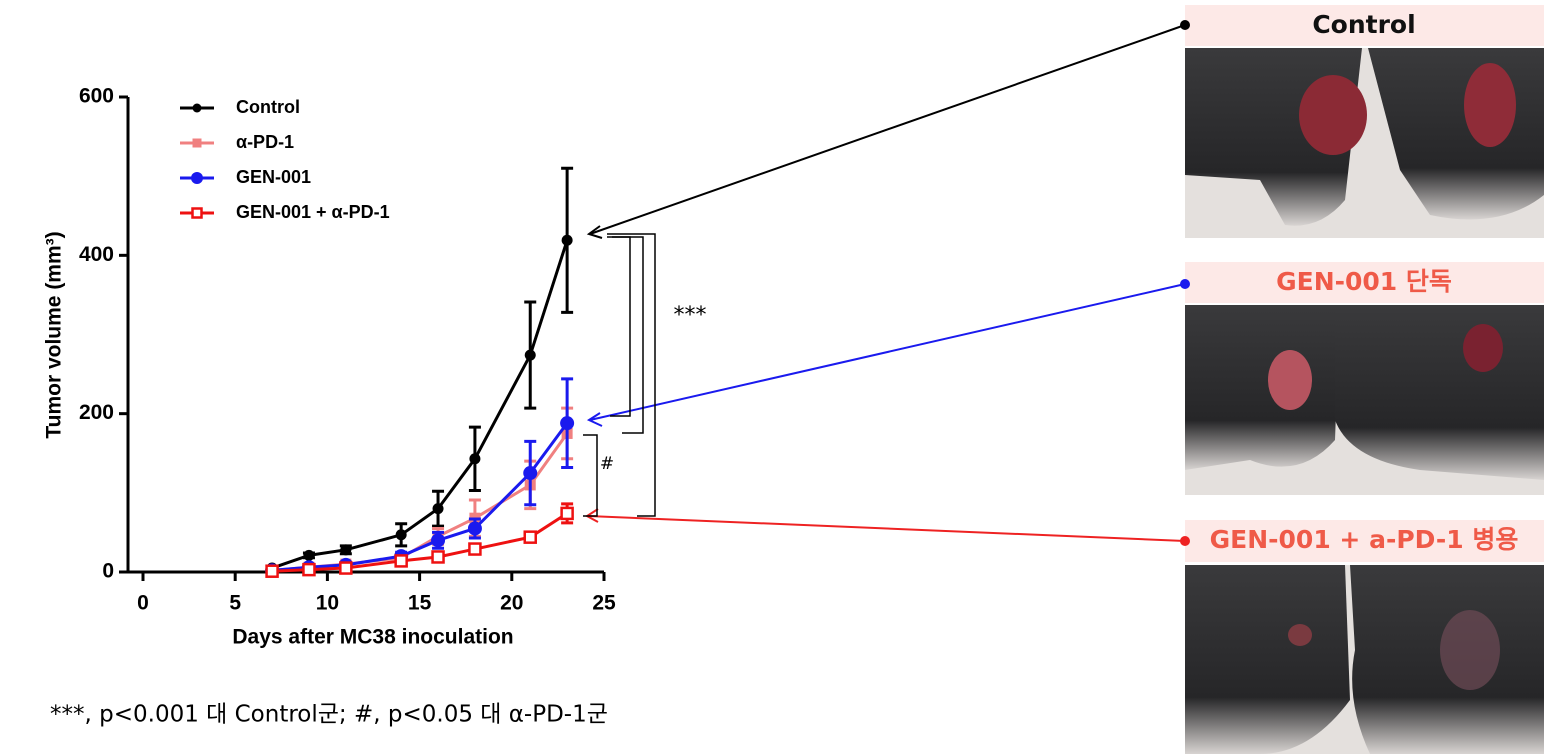 This screenshot has height=754, width=1544. I want to click on x-tick-label: 5, so click(235, 603).